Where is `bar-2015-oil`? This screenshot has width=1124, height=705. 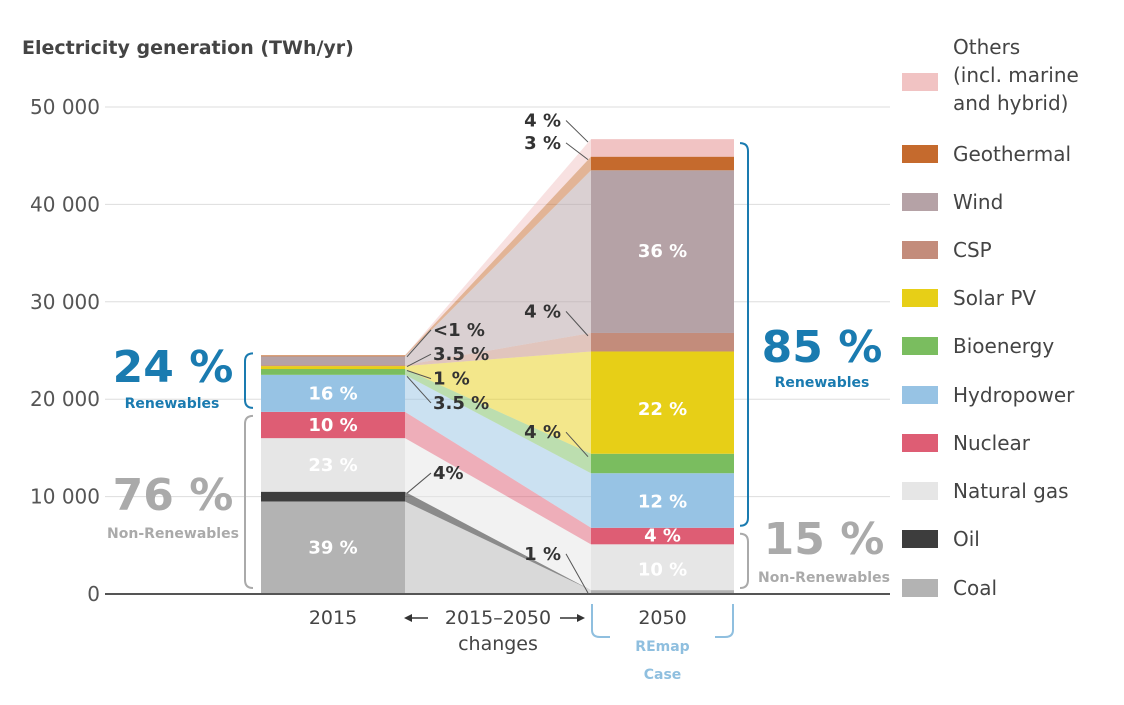
bar-2015-oil is located at coordinates (333, 496).